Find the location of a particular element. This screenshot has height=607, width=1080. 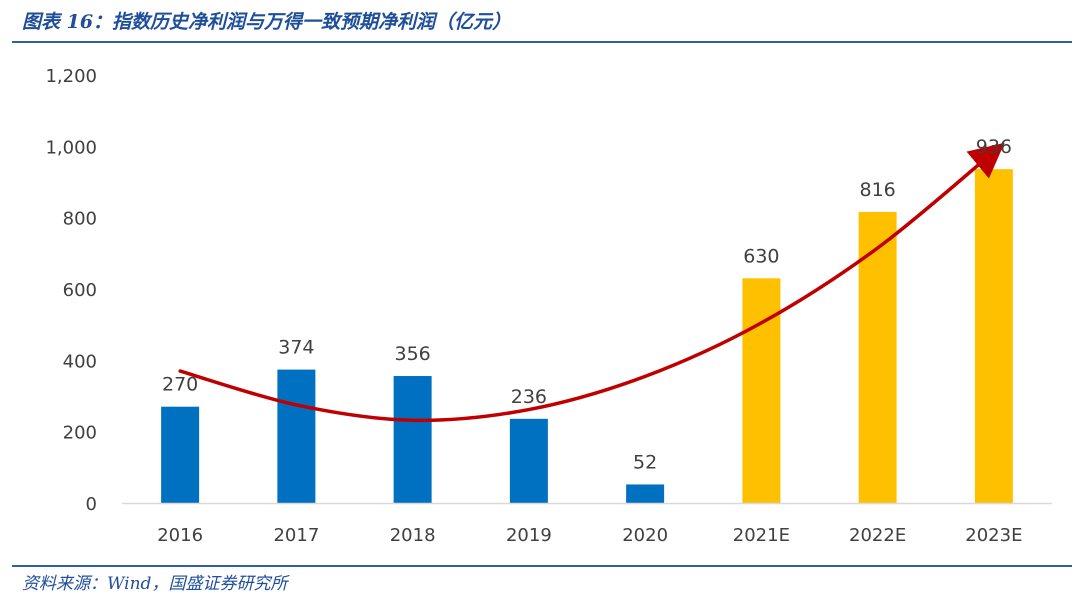

y-axis: 0 200 400 600 800 1,000 1,200 is located at coordinates (71, 290).